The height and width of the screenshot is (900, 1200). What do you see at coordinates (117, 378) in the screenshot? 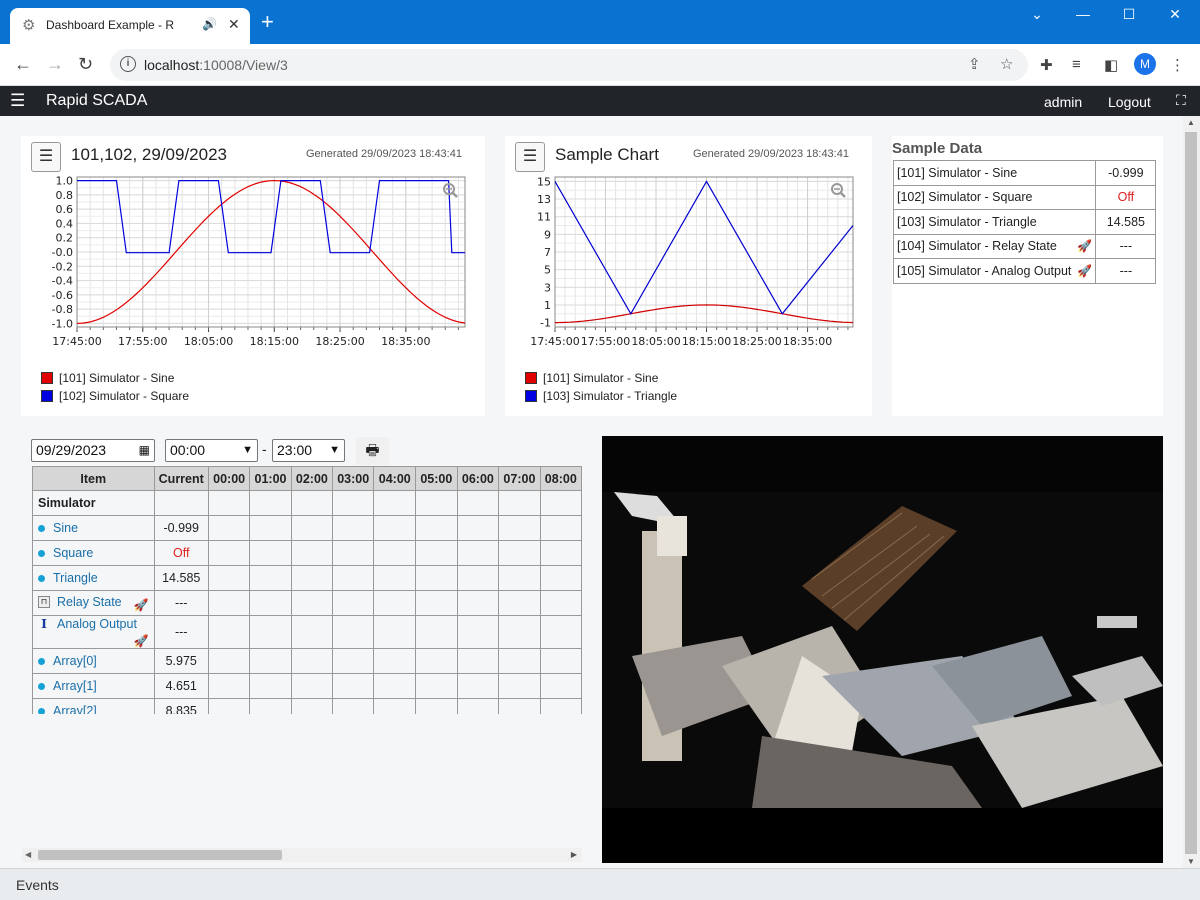
I see `chart1-legend-sine: [101] Simulator - Sine` at bounding box center [117, 378].